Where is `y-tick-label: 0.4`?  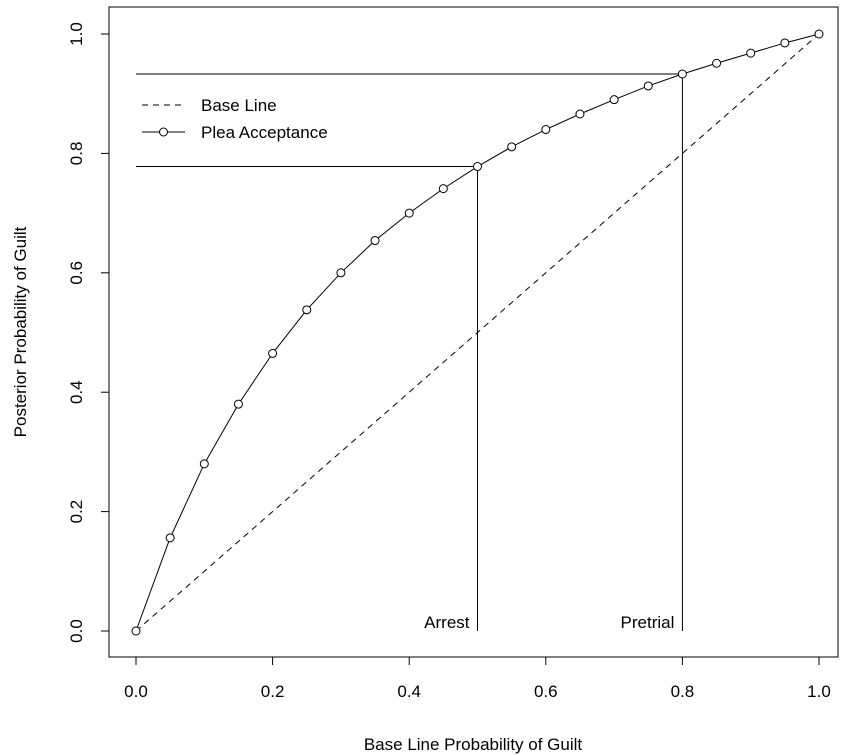 y-tick-label: 0.4 is located at coordinates (76, 392).